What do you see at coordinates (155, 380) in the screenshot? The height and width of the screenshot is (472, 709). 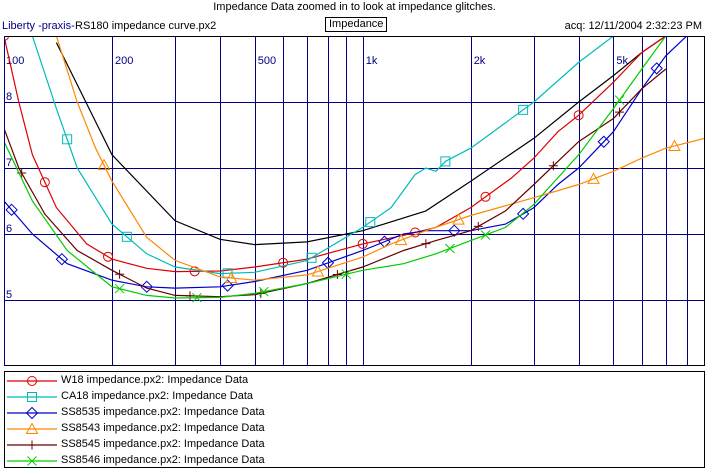 I see `legend-label: W18 impedance.px2: Impedance Data` at bounding box center [155, 380].